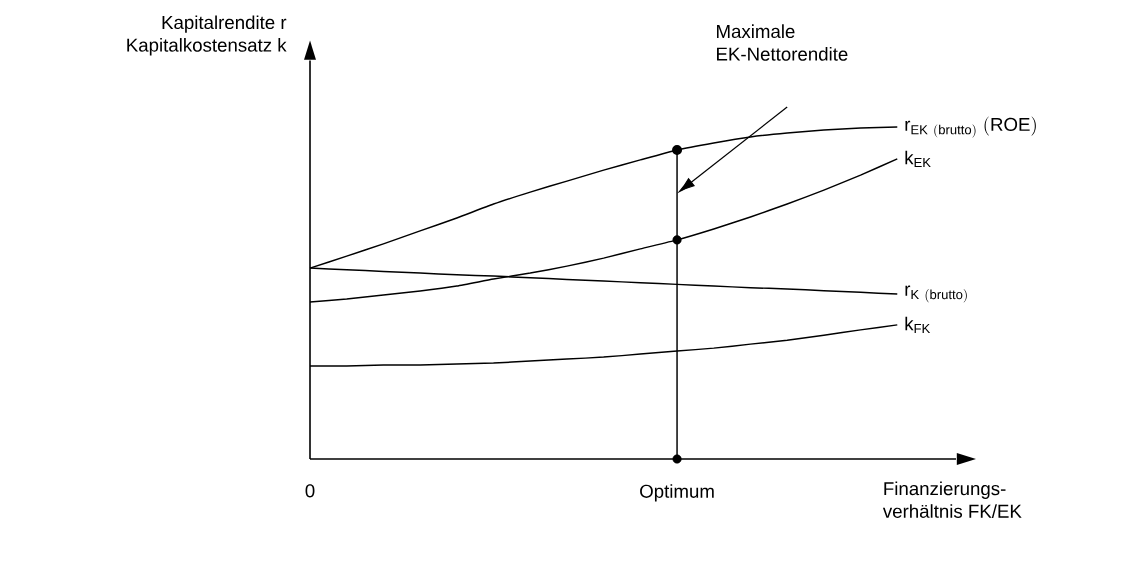 This screenshot has height=564, width=1141. Describe the element at coordinates (918, 325) in the screenshot. I see `series-label: $\mathrm{k}_{\mathrm{FK}}$` at that location.